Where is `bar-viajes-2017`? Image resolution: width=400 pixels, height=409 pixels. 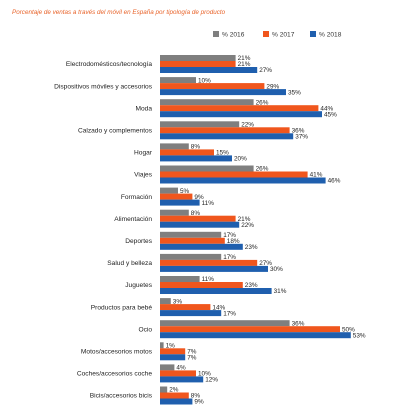 bar-viajes-2017 is located at coordinates (234, 174).